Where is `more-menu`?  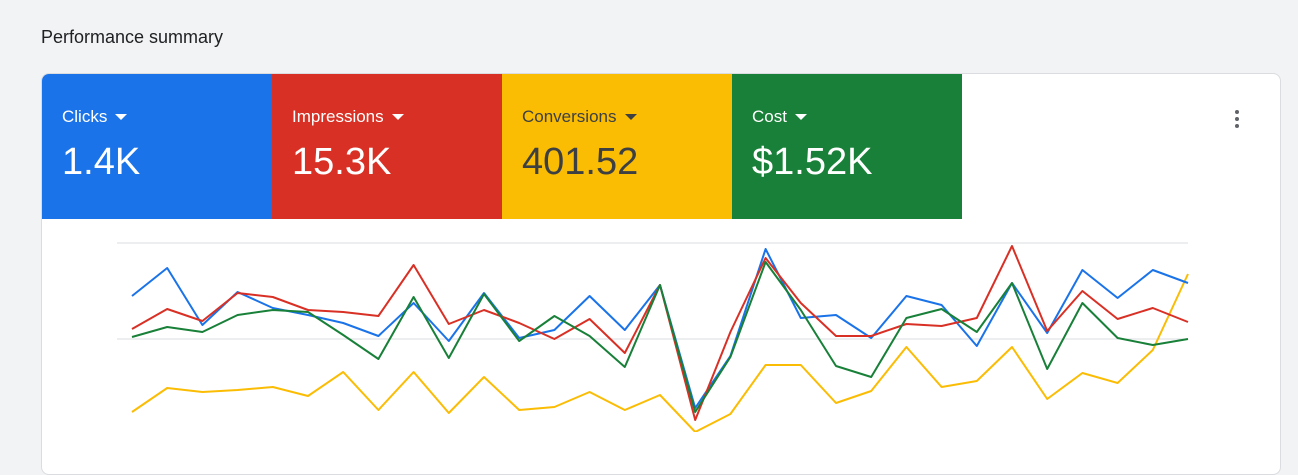
more-menu is located at coordinates (1238, 120).